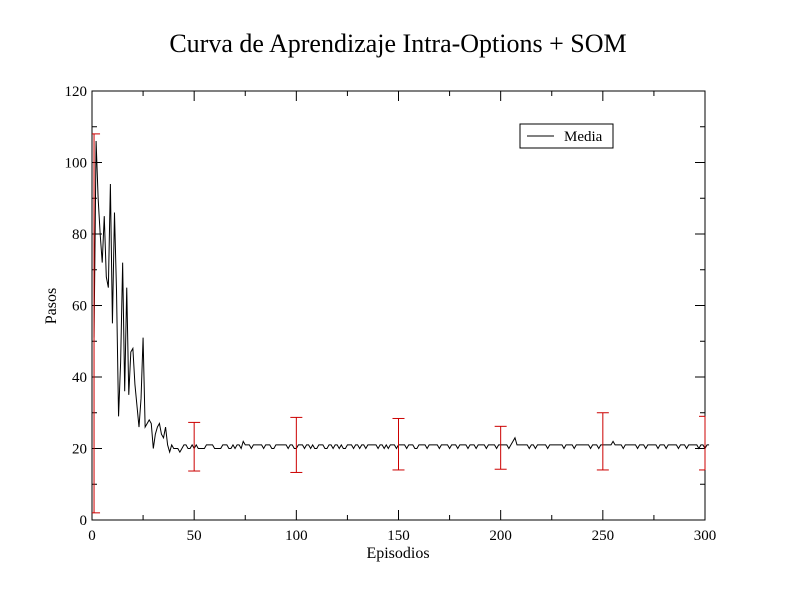 The height and width of the screenshot is (612, 792). I want to click on y-tick-label: 80, so click(79, 235).